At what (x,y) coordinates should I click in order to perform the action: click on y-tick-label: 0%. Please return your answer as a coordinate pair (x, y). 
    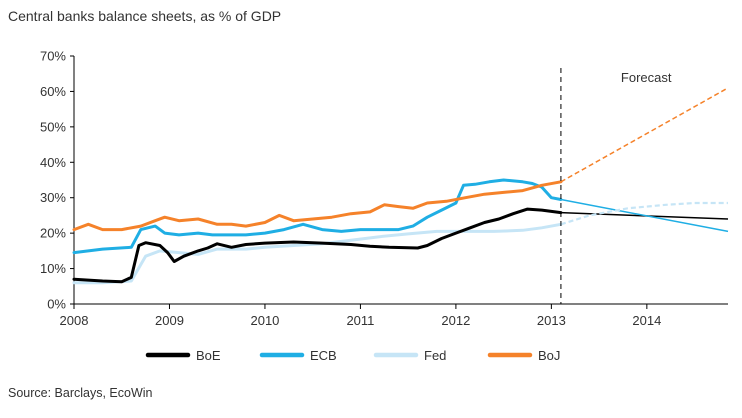
    Looking at the image, I should click on (56, 304).